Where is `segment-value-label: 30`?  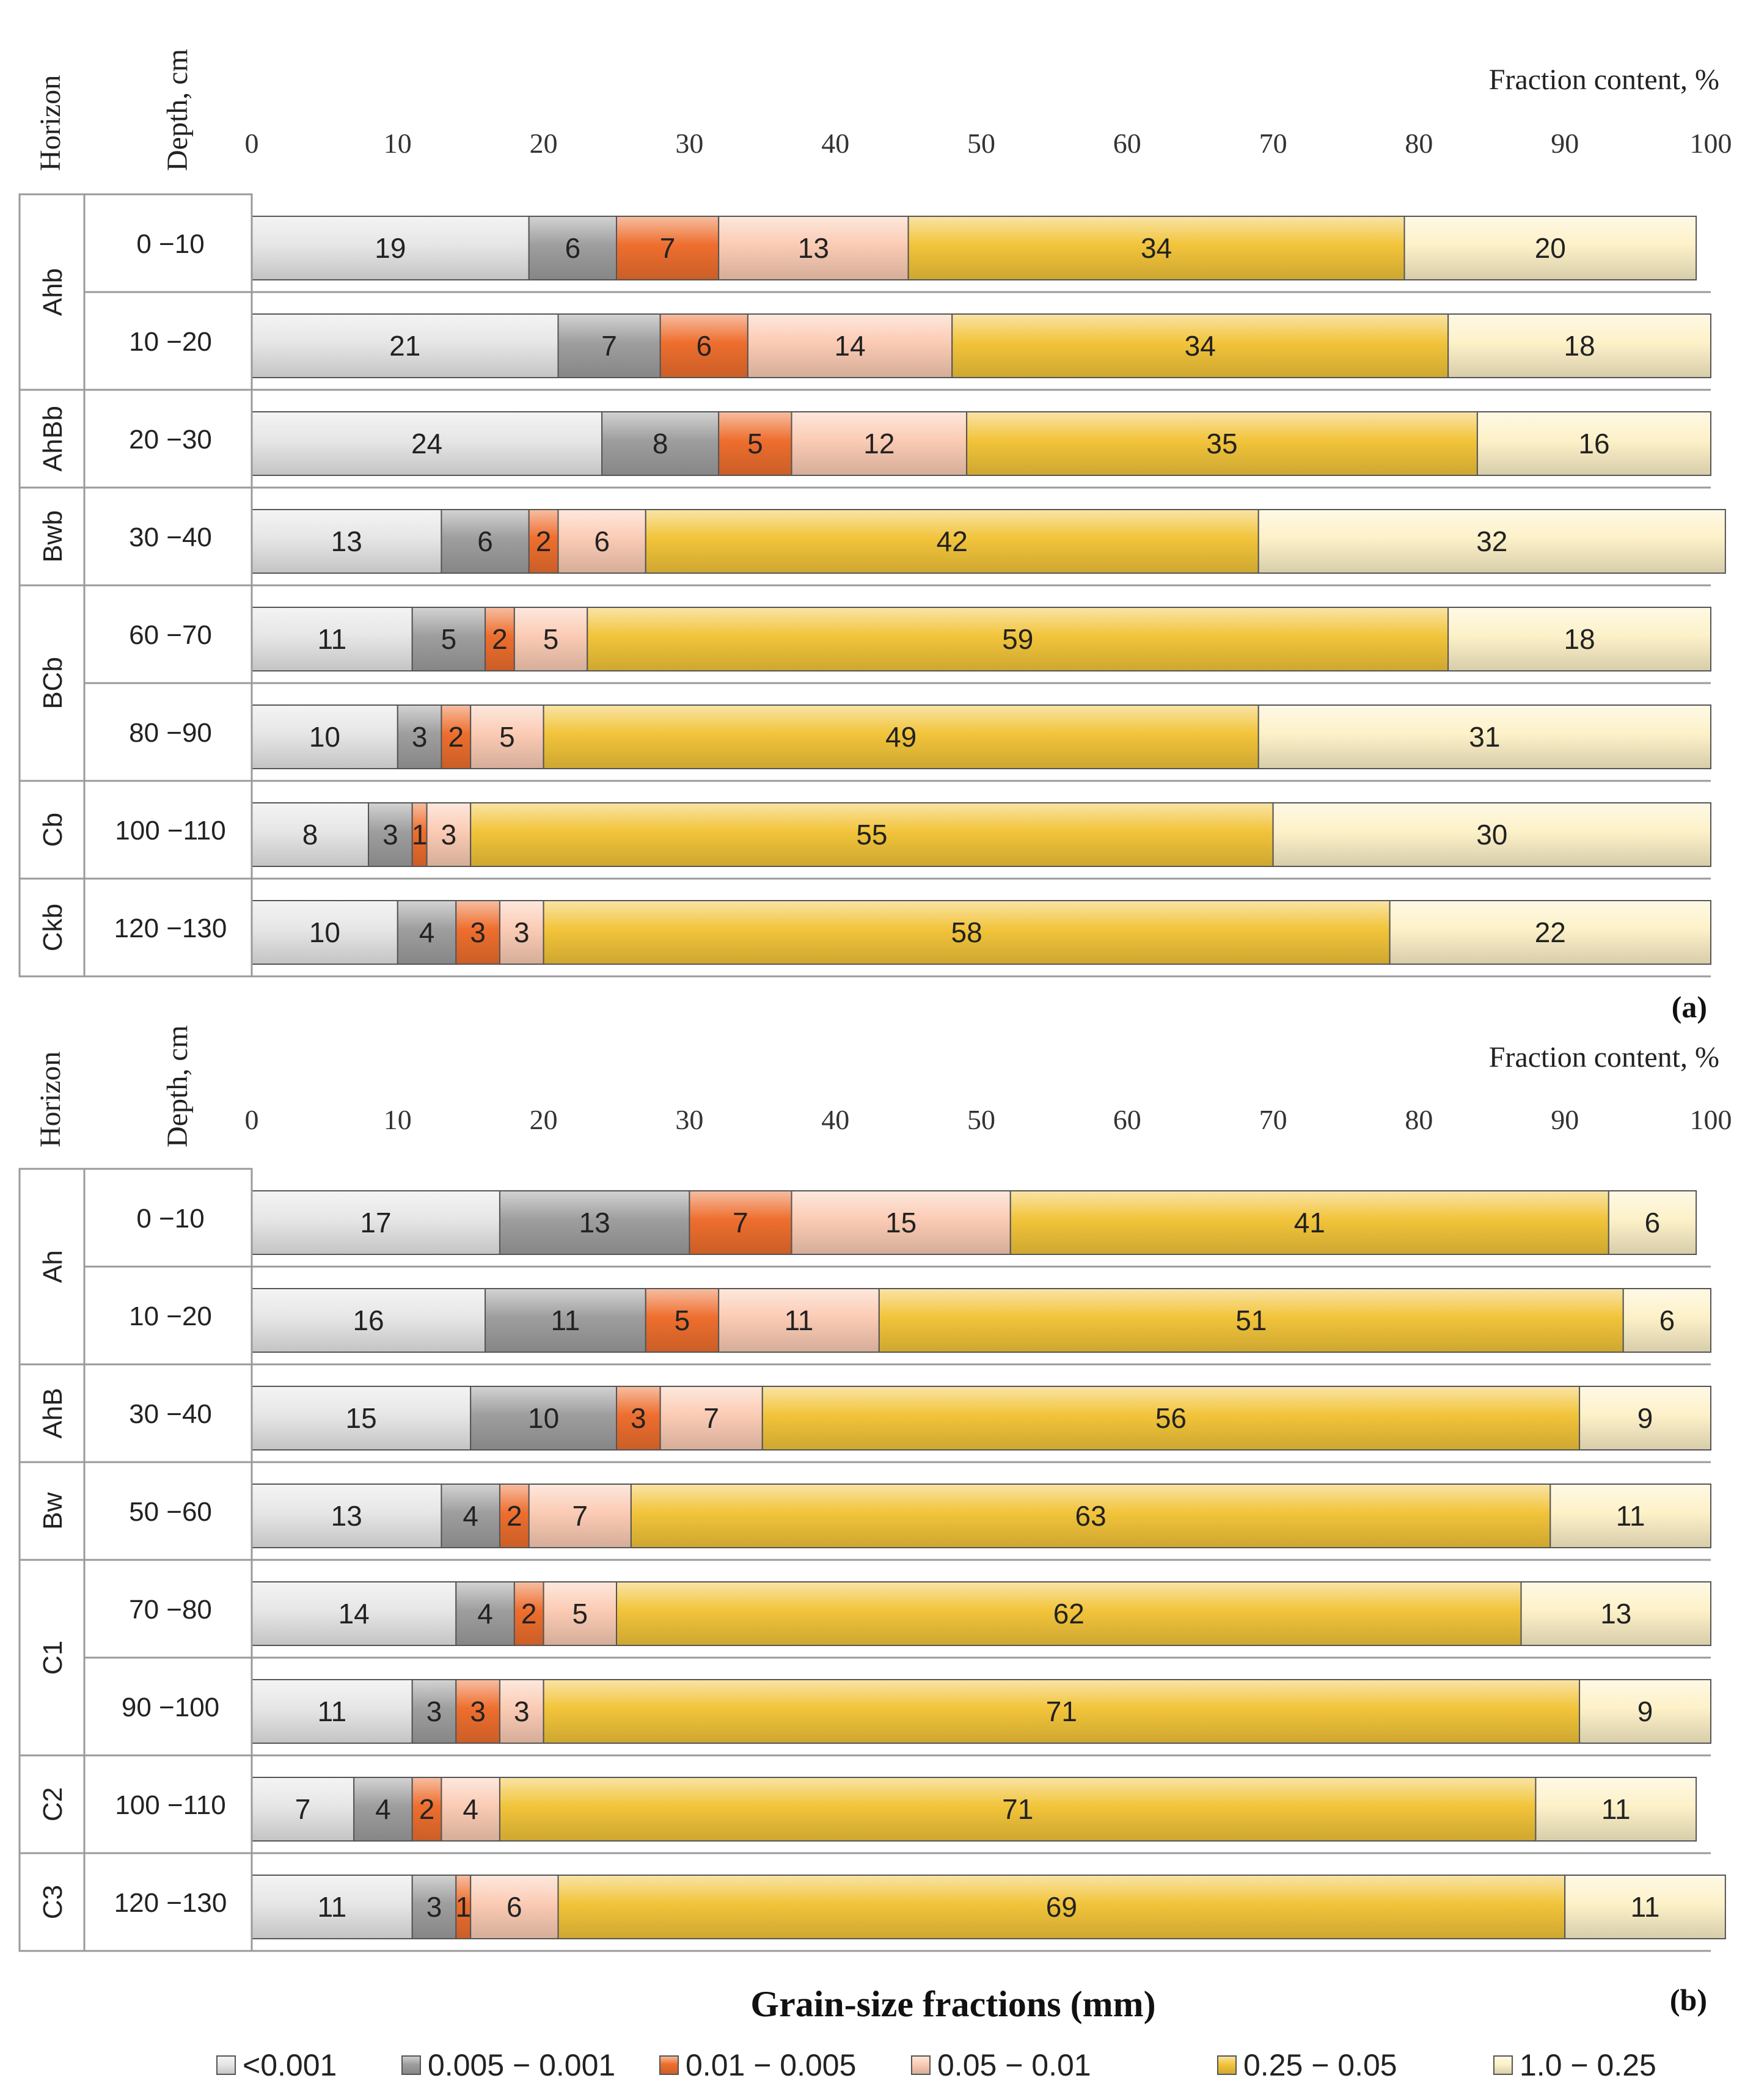 segment-value-label: 30 is located at coordinates (1491, 835).